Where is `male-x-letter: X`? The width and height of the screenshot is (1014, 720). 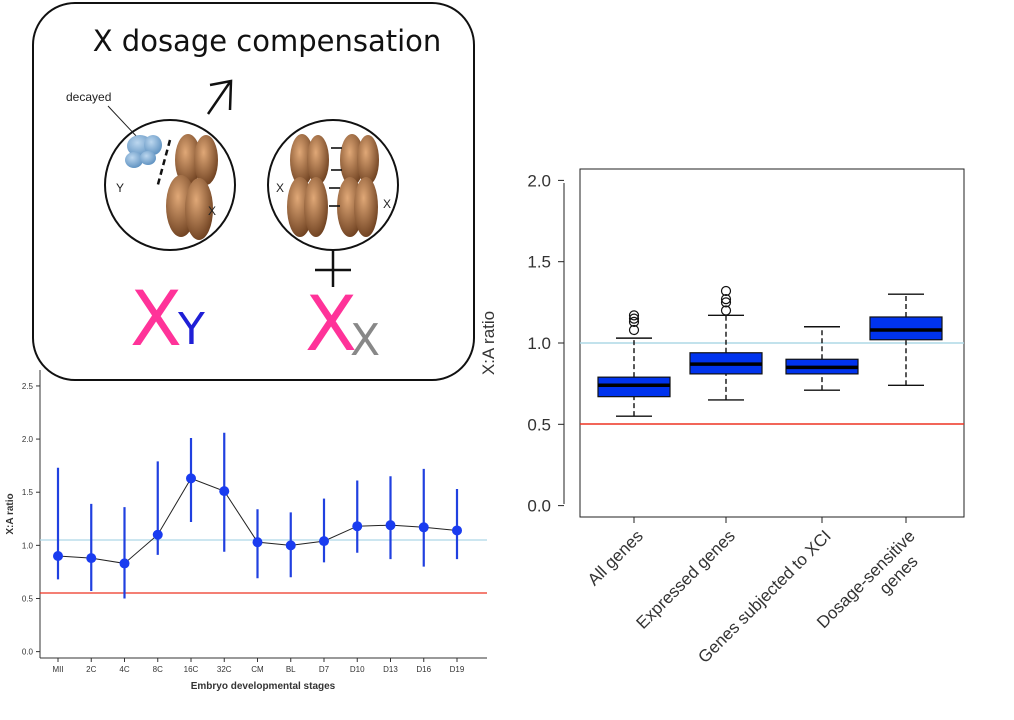
male-x-letter: X is located at coordinates (212, 211).